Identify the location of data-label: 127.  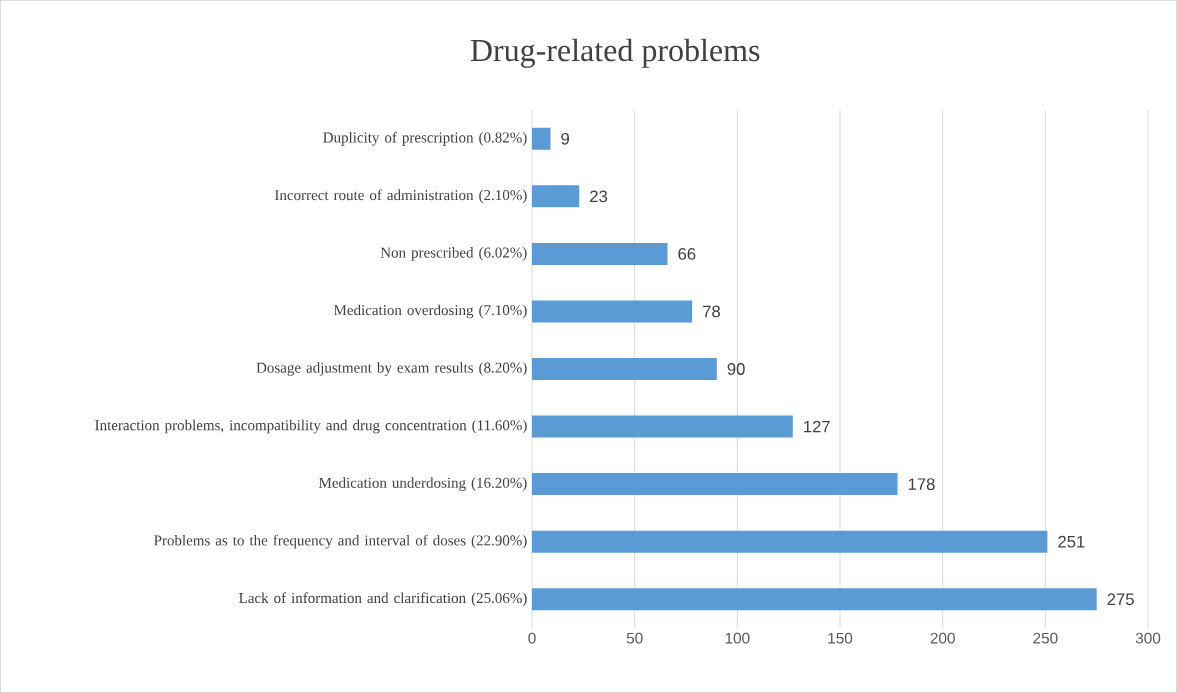
(817, 426).